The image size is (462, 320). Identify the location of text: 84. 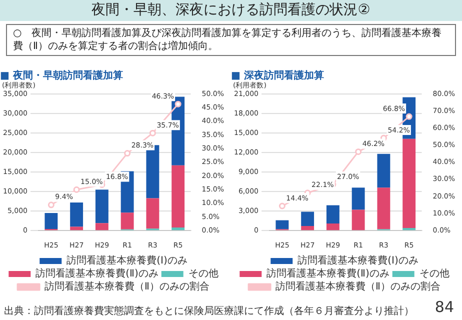
(444, 307).